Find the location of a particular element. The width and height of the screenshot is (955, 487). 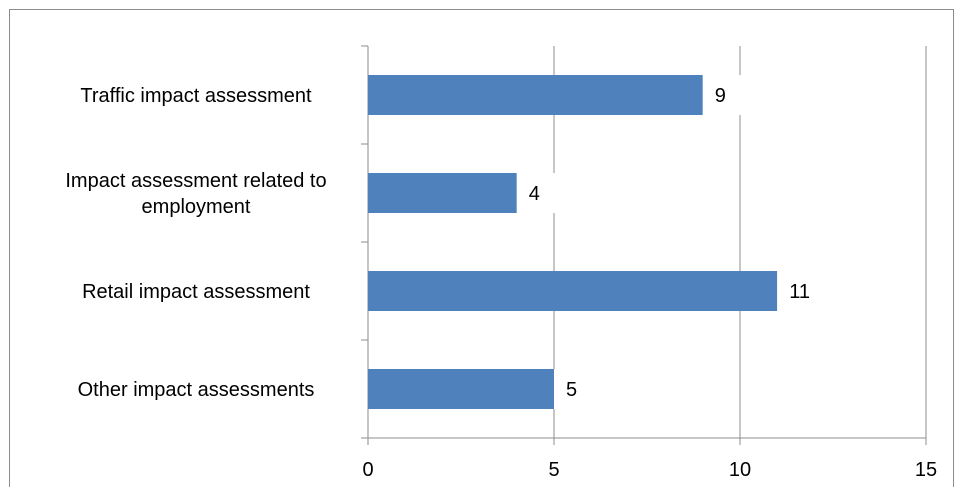

data-label: 4 is located at coordinates (534, 194).